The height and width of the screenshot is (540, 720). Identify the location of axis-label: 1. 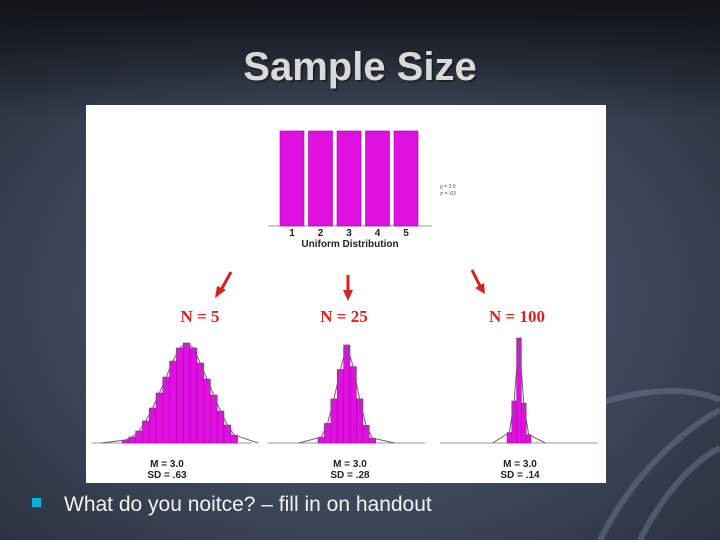
(292, 233).